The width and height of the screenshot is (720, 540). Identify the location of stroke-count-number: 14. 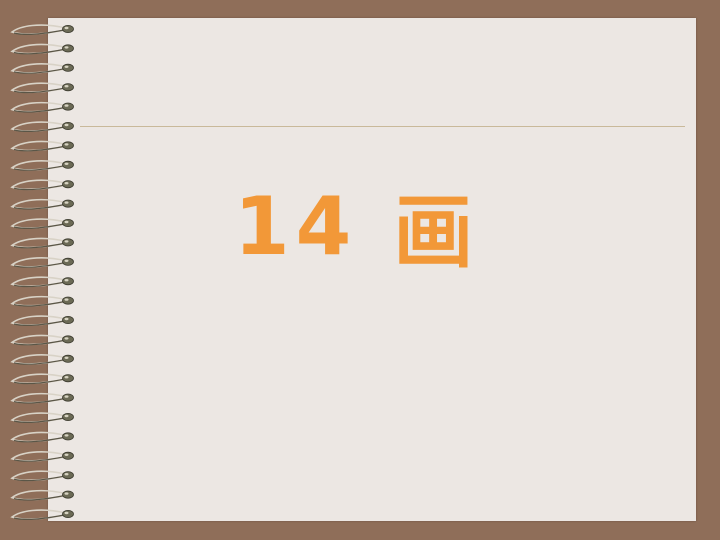
(296, 226).